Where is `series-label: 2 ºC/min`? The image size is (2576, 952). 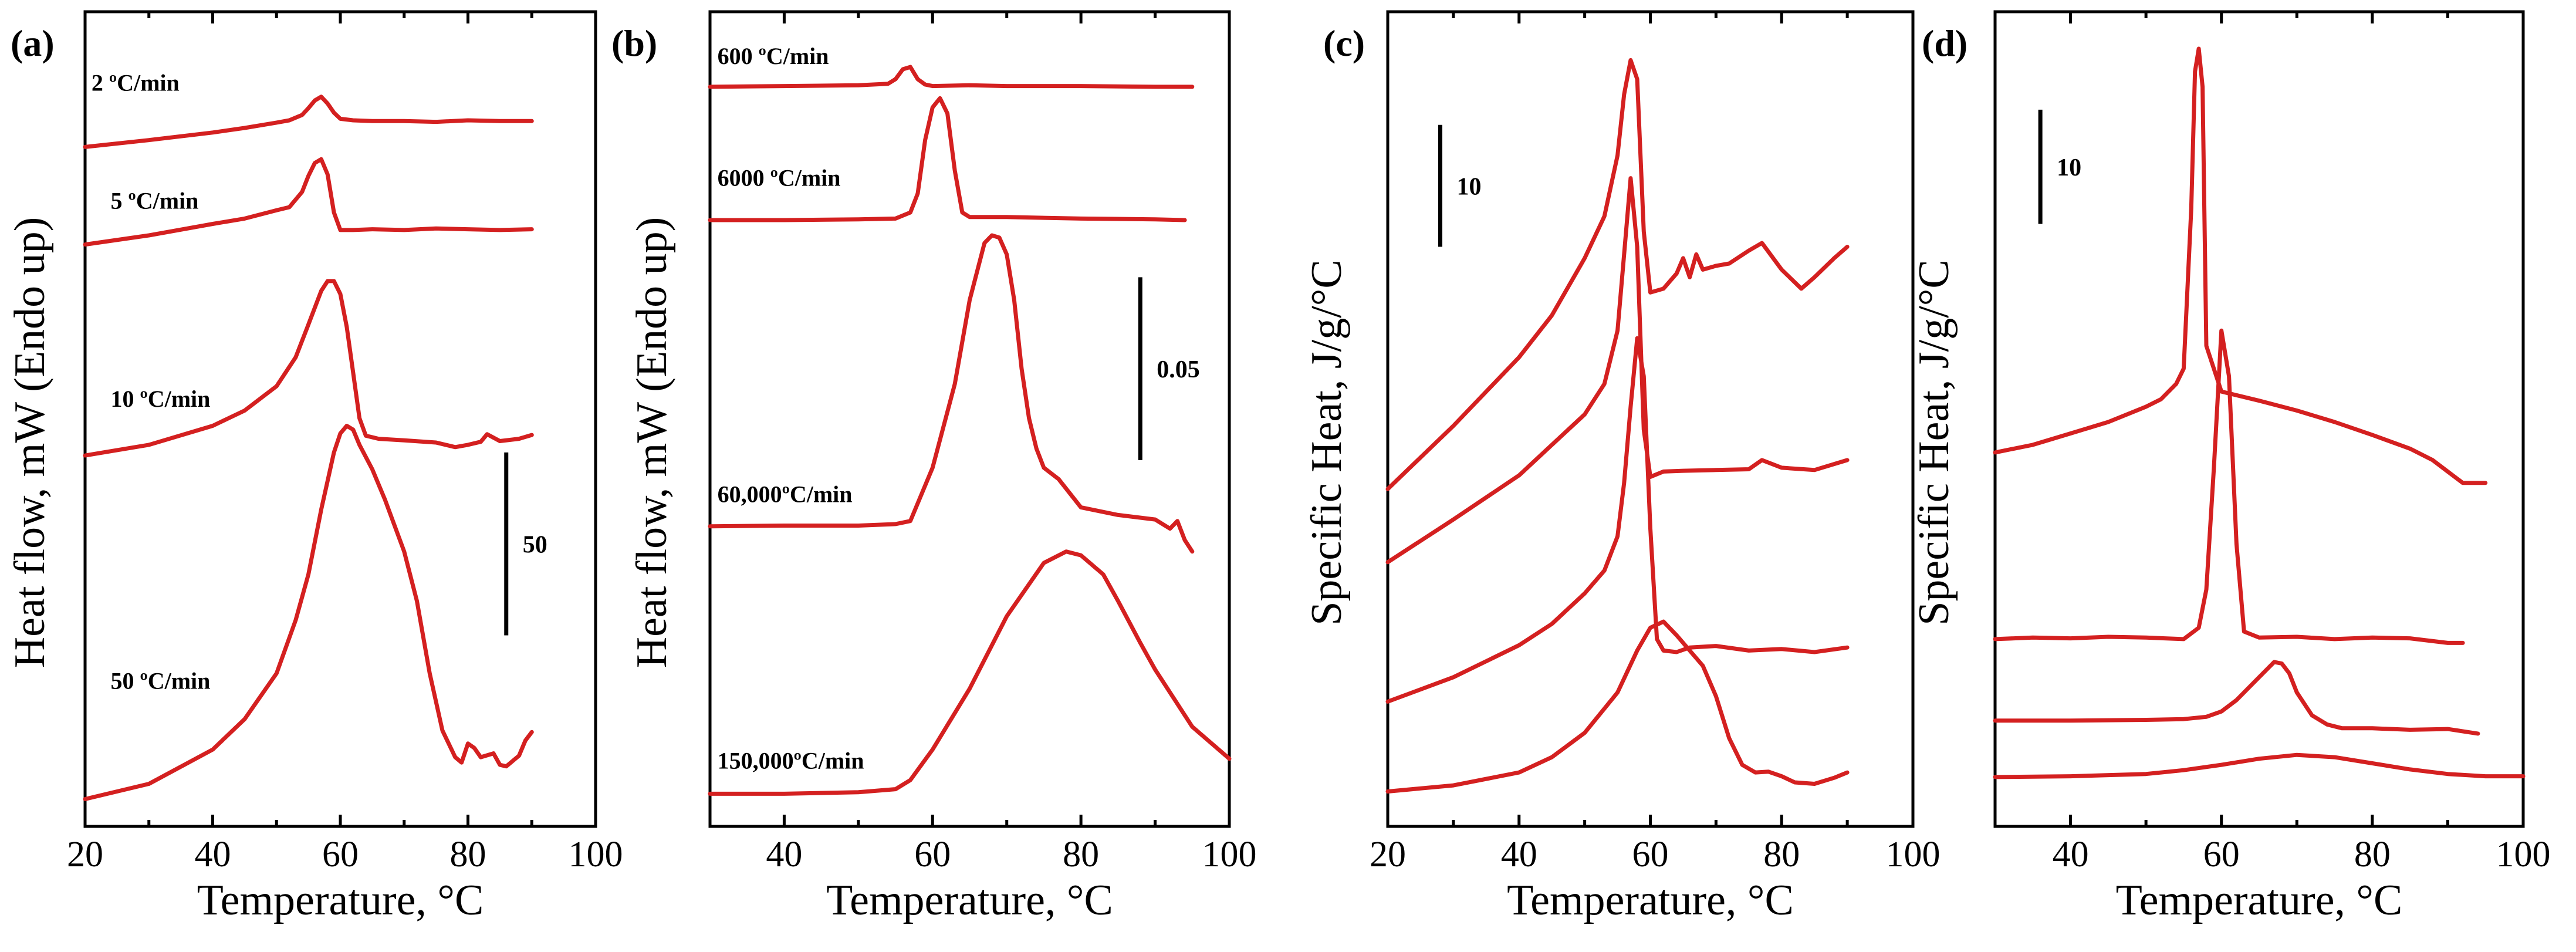
series-label: 2 ºC/min is located at coordinates (136, 82).